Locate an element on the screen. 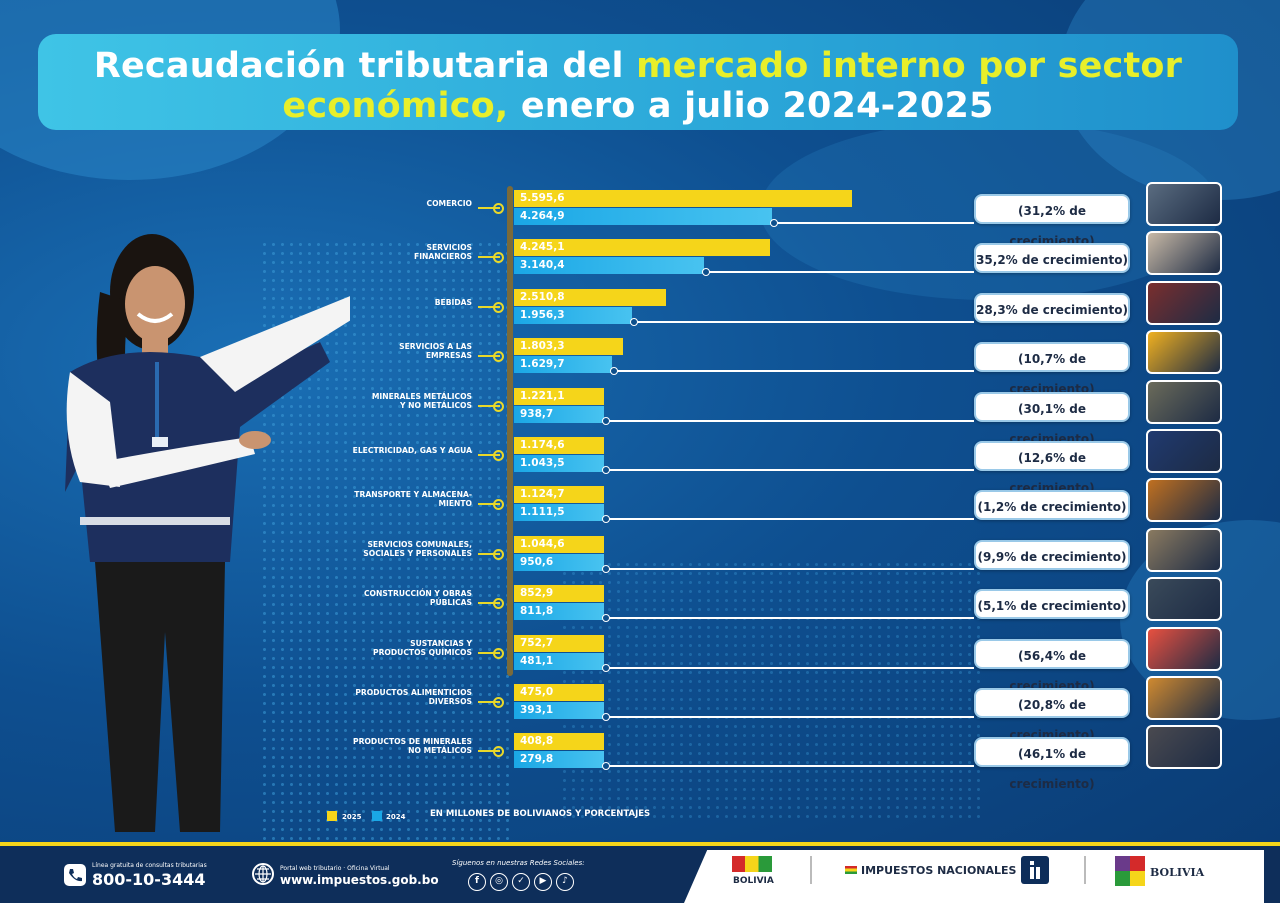 The image size is (1280, 903). phone-number: 800-10-3444 is located at coordinates (149, 879).